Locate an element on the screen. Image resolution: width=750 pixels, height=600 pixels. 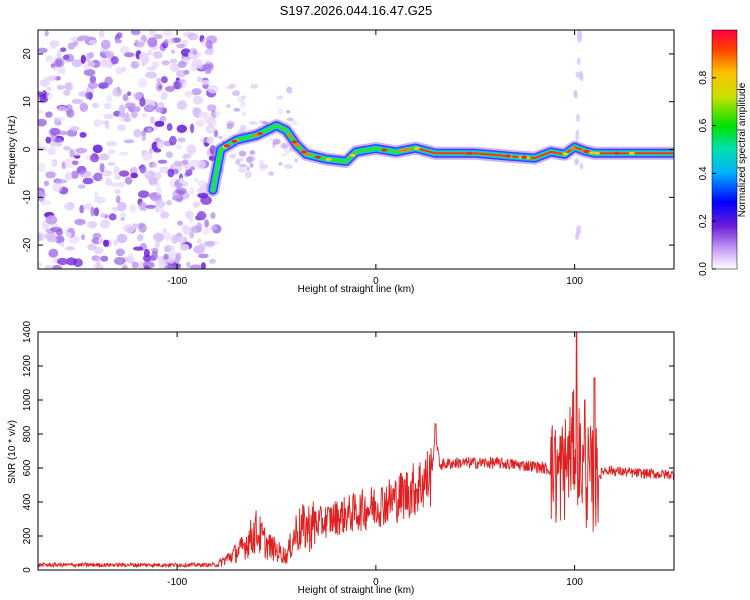
y-tick-label: 800 is located at coordinates (27, 433).